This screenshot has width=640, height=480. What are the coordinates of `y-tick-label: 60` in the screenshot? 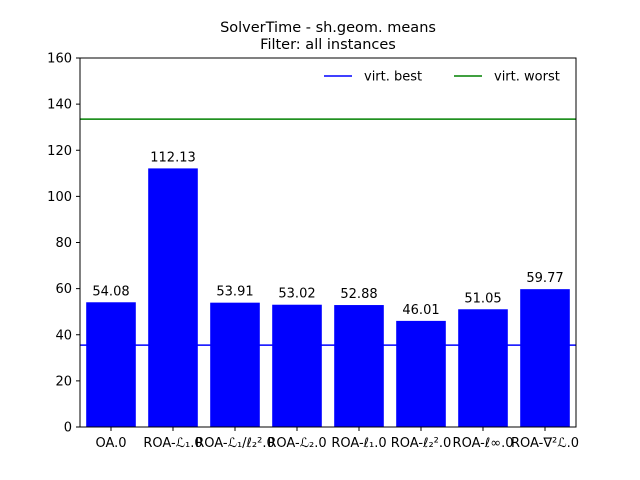 It's located at (63, 289).